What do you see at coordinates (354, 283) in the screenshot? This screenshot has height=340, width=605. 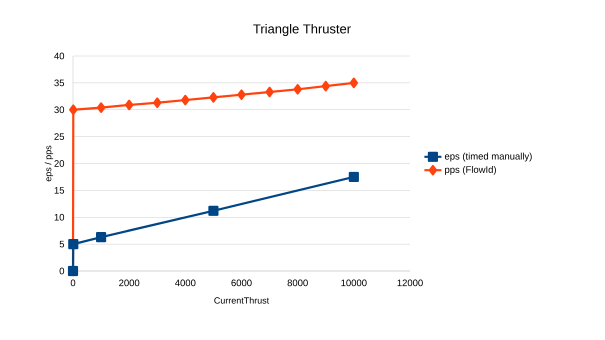 I see `x-tick-label: 10000` at bounding box center [354, 283].